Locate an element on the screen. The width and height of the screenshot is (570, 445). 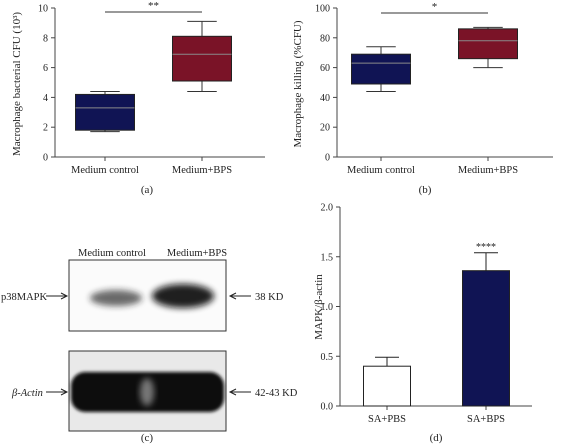
panel-a-y-tick-label: 6 is located at coordinates (45, 68).